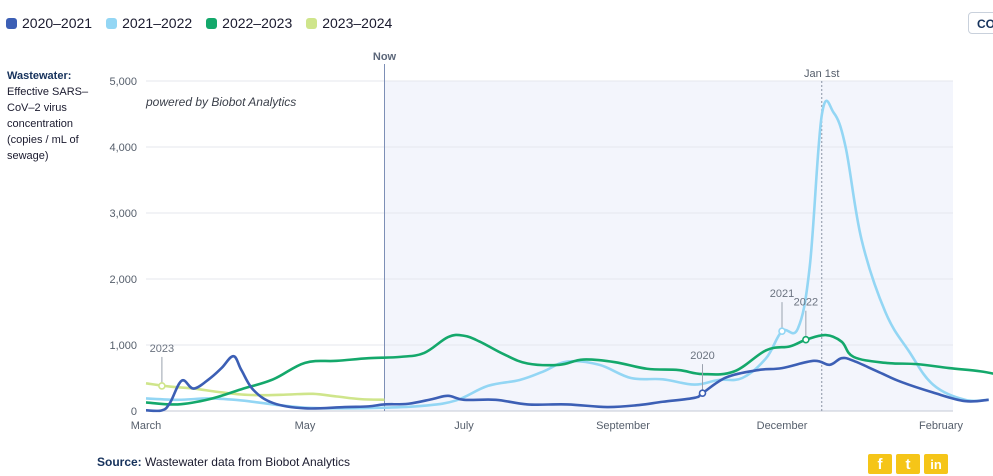  I want to click on x-tick-label: March, so click(146, 426).